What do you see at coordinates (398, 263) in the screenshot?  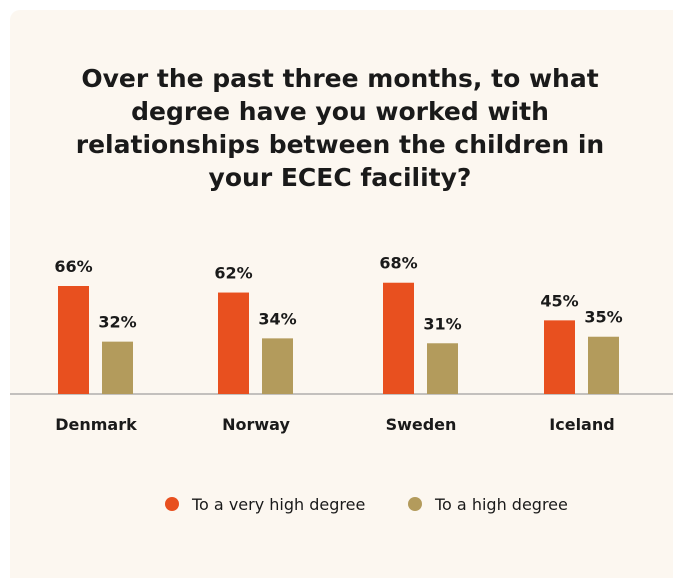 I see `value-label: 68%` at bounding box center [398, 263].